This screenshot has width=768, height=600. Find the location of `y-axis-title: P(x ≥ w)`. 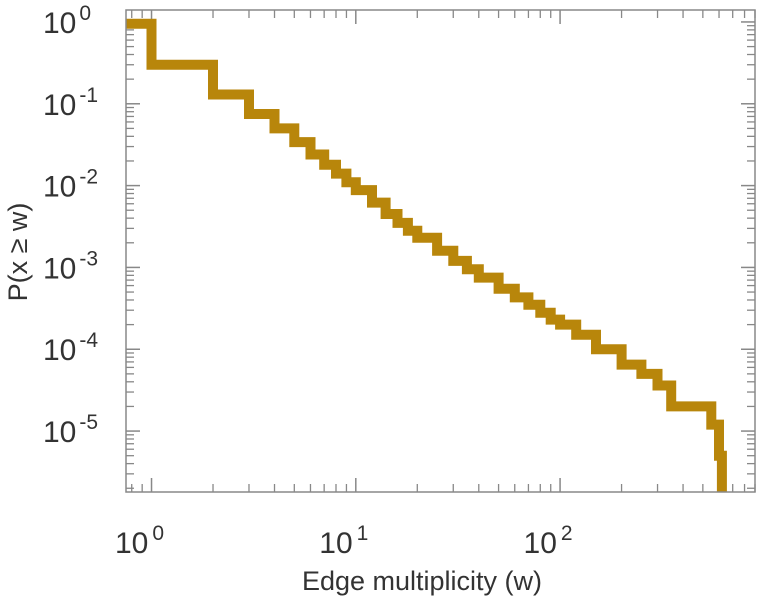

y-axis-title: P(x ≥ w) is located at coordinates (18, 252).